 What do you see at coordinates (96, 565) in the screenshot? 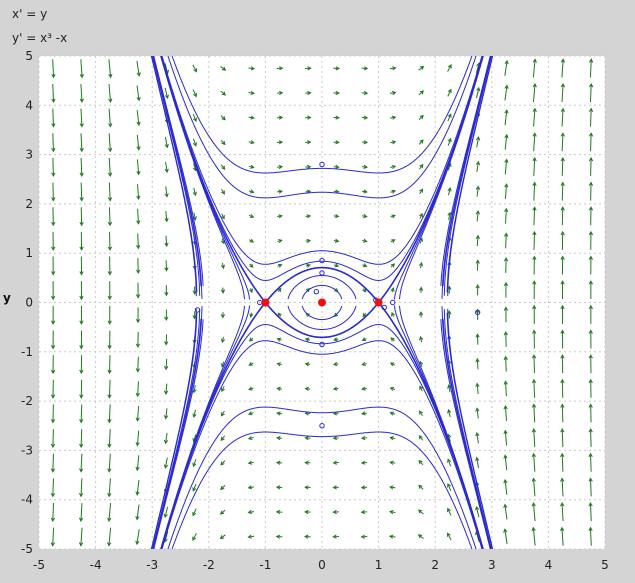
I see `x-tick-label: -4` at bounding box center [96, 565].